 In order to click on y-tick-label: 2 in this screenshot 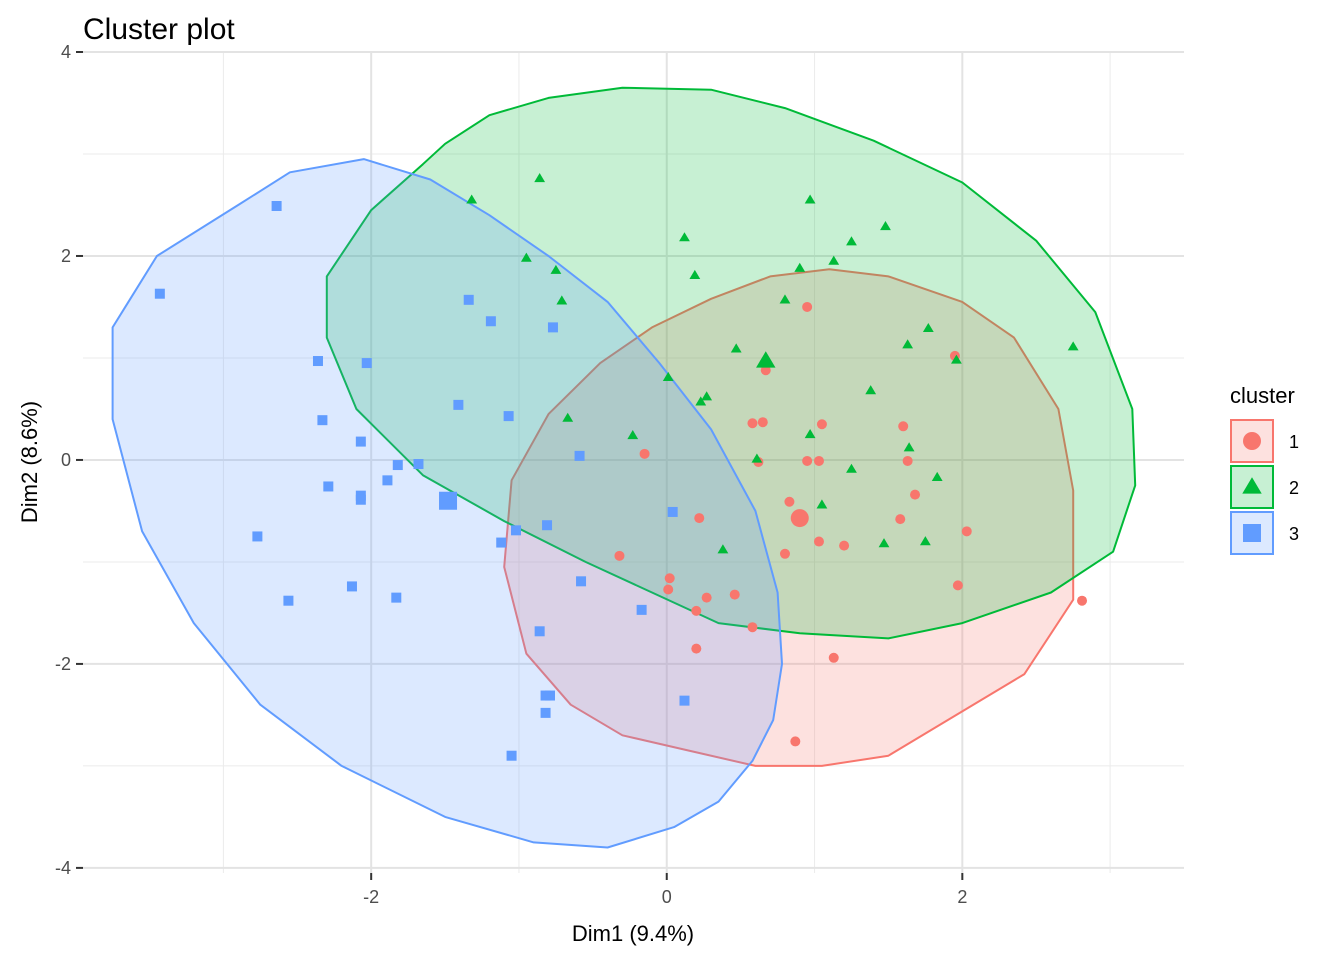, I will do `click(66, 256)`.